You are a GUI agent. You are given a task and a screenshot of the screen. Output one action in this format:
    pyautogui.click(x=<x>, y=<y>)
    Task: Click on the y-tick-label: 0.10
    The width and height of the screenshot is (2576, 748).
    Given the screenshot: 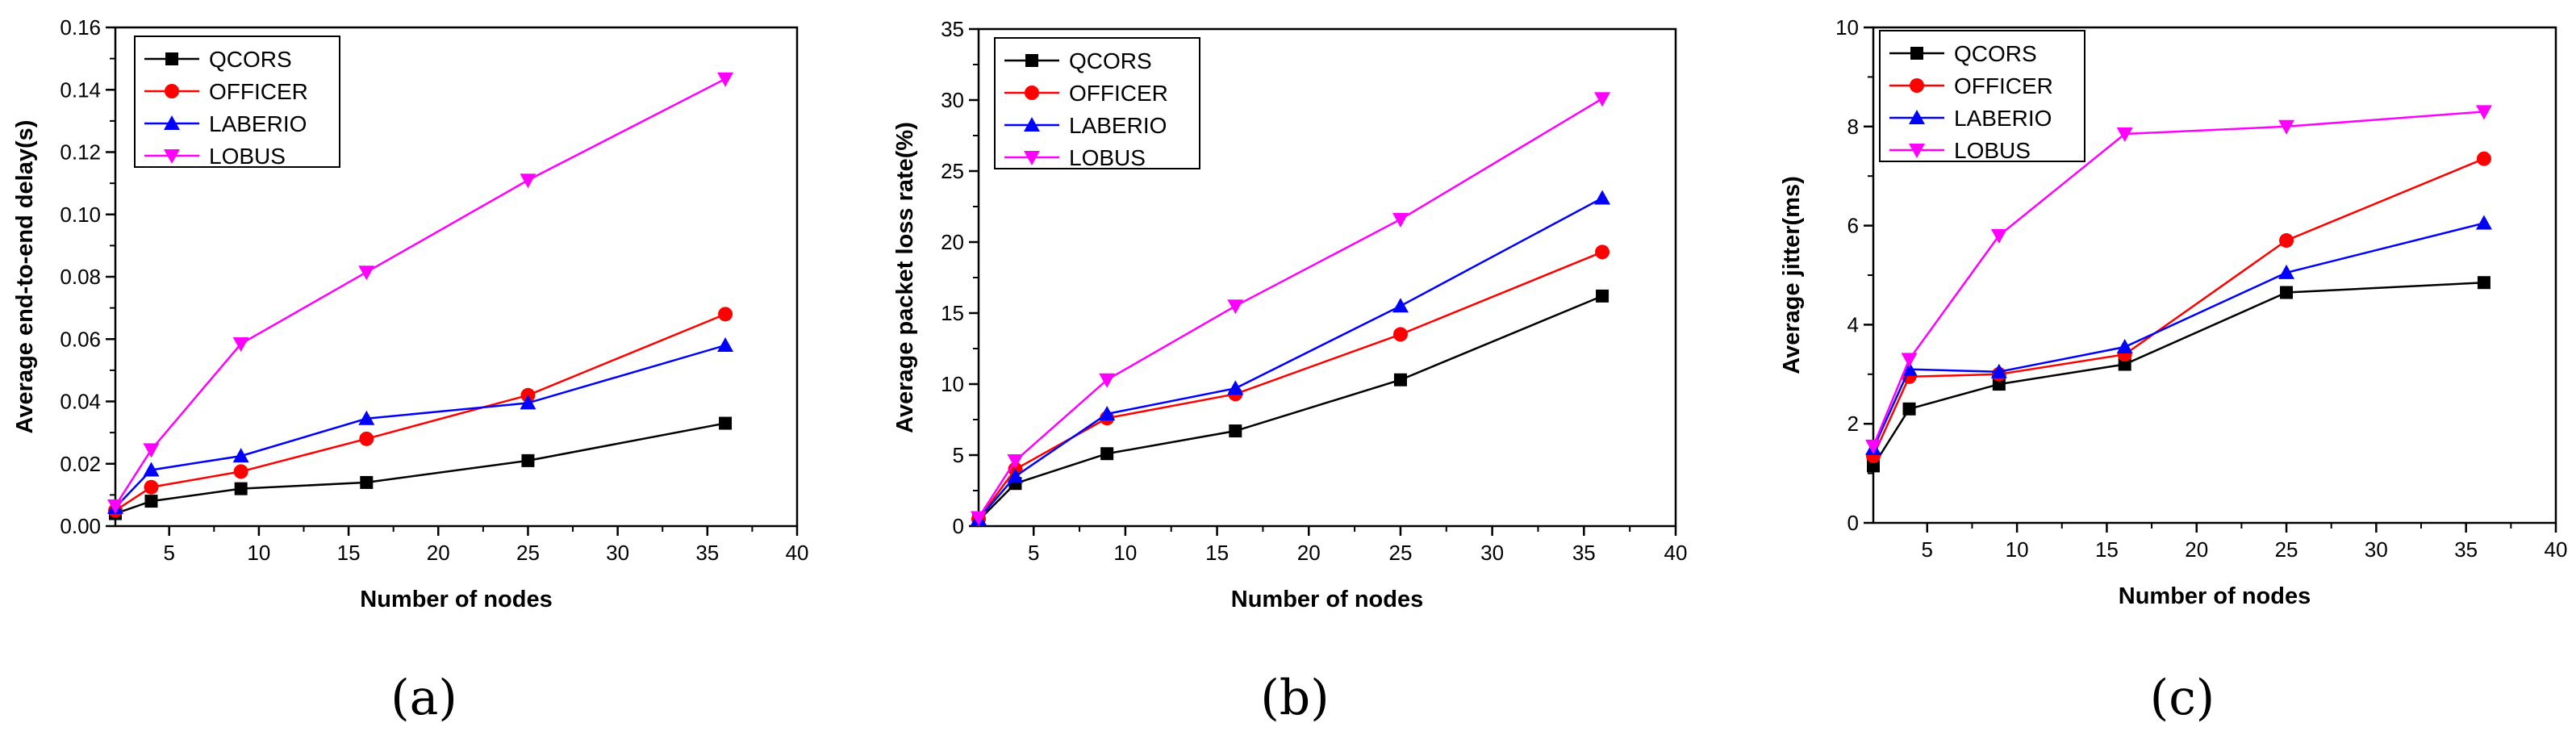 What is the action you would take?
    pyautogui.click(x=80, y=215)
    